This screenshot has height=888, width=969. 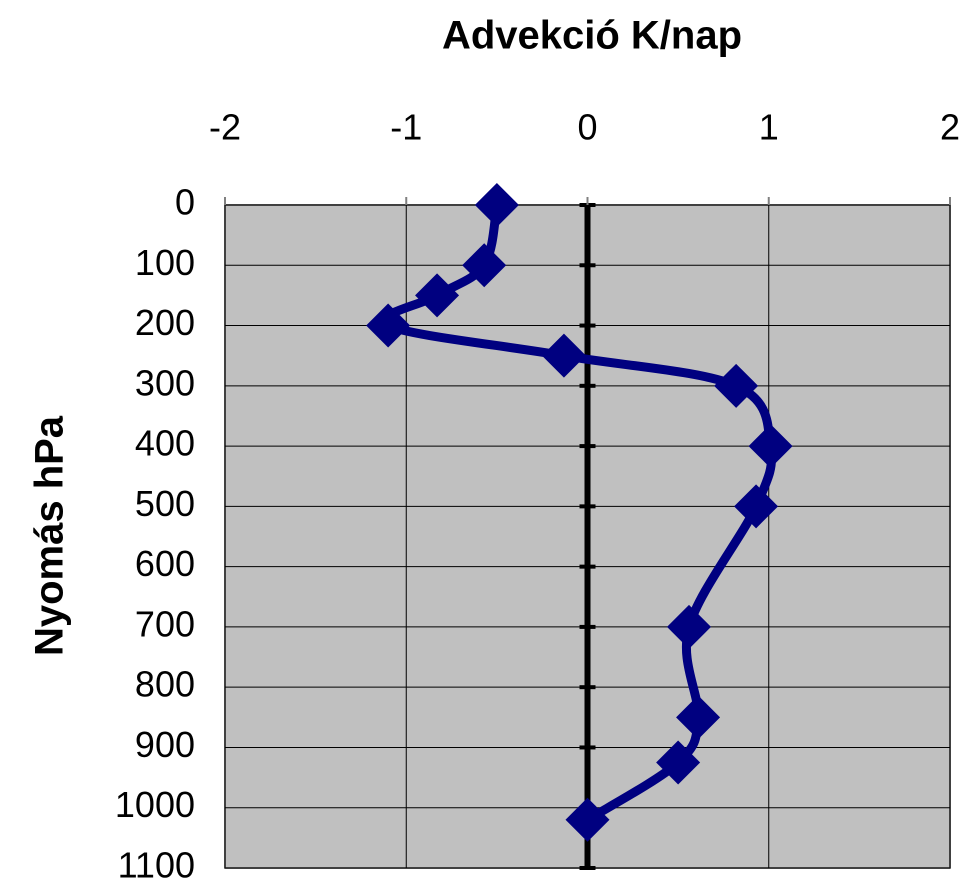 What do you see at coordinates (165, 744) in the screenshot?
I see `y-tick-label: 900` at bounding box center [165, 744].